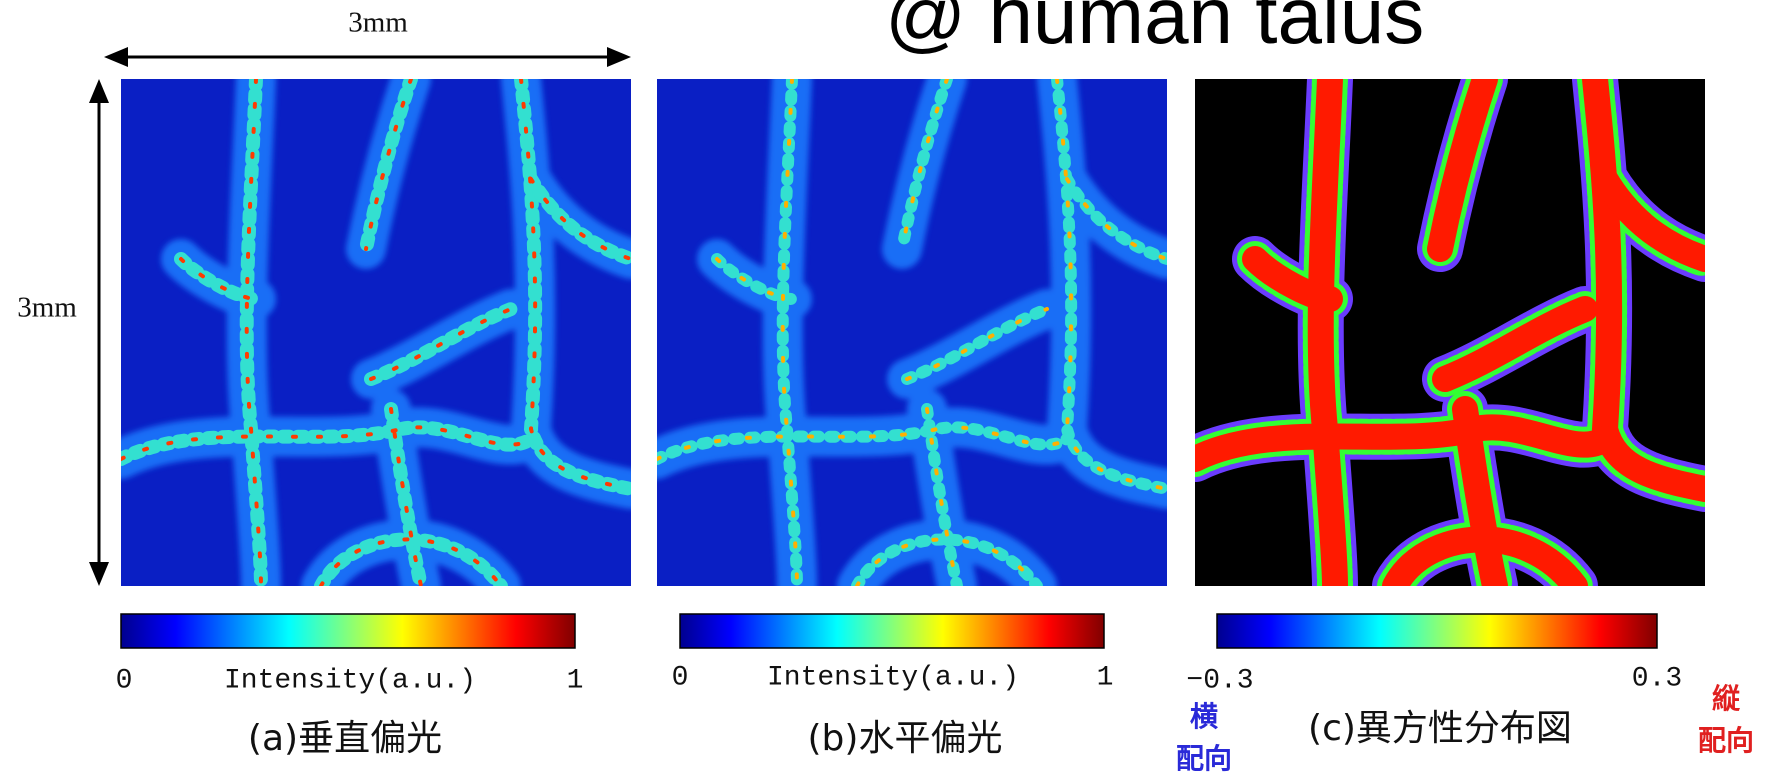 Image resolution: width=1767 pixels, height=779 pixels. Describe the element at coordinates (1204, 716) in the screenshot. I see `note: 横` at that location.